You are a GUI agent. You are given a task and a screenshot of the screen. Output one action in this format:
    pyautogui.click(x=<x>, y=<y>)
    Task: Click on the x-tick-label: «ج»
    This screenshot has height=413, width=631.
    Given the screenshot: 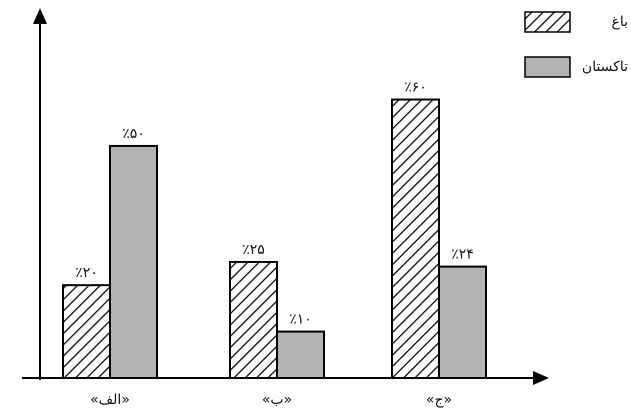 What is the action you would take?
    pyautogui.click(x=439, y=400)
    